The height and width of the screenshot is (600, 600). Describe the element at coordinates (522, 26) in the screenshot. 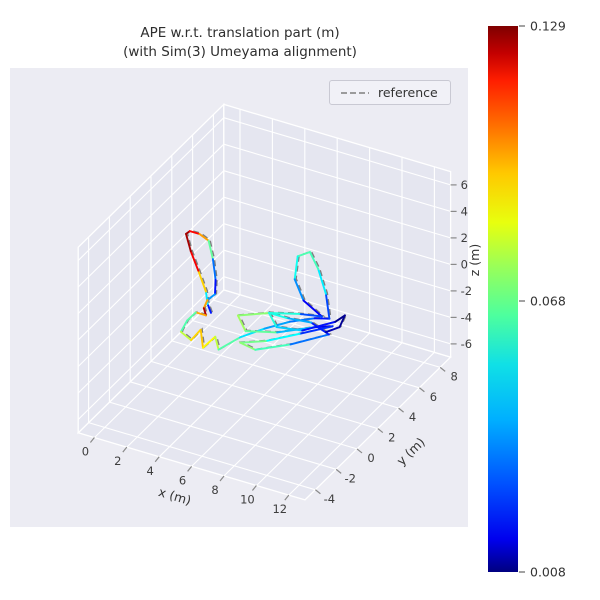

I see `colorbar-tickmark-max` at that location.